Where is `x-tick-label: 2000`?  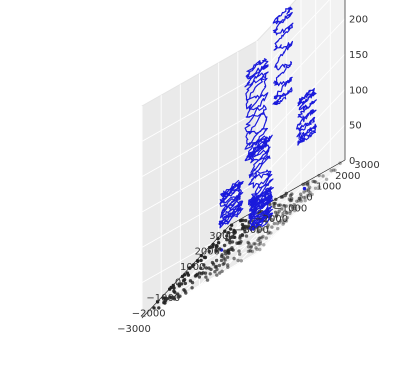 x-tick-label: 2000 is located at coordinates (207, 252).